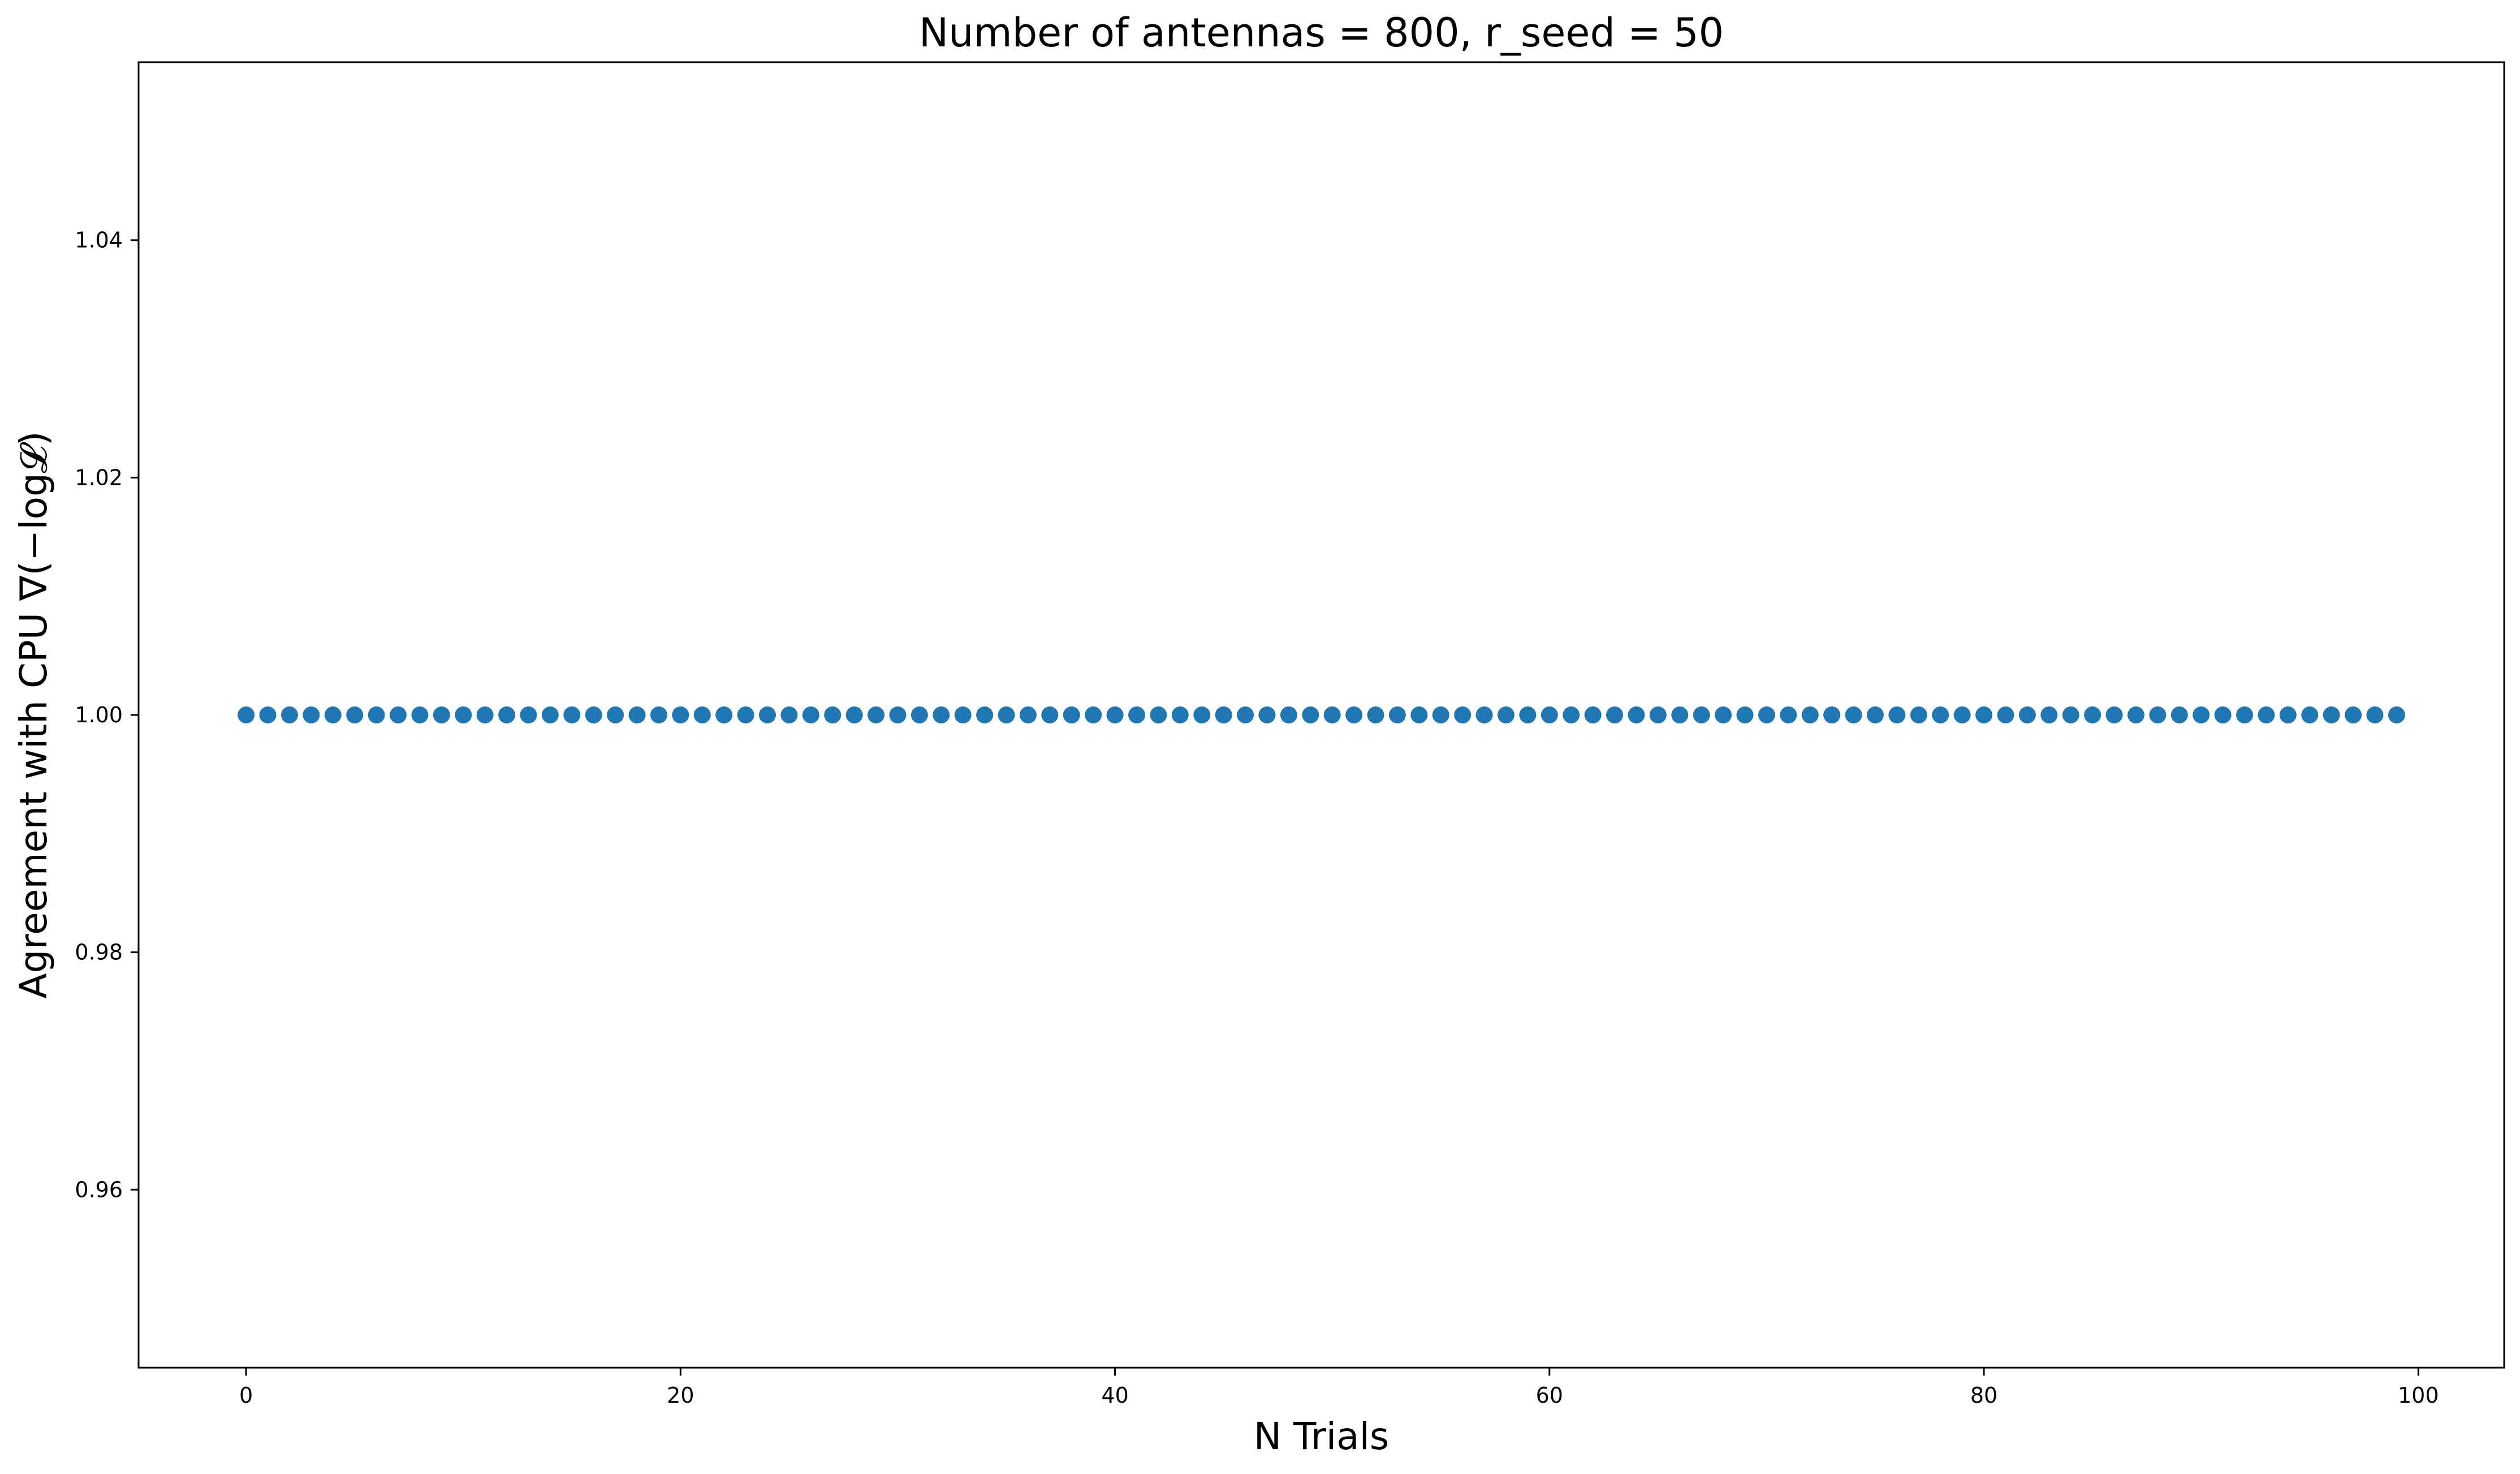 This screenshot has height=1474, width=2520. Describe the element at coordinates (33, 714) in the screenshot. I see `y-axis-label: Agreement with CPU ∇(−log𝓛)` at that location.